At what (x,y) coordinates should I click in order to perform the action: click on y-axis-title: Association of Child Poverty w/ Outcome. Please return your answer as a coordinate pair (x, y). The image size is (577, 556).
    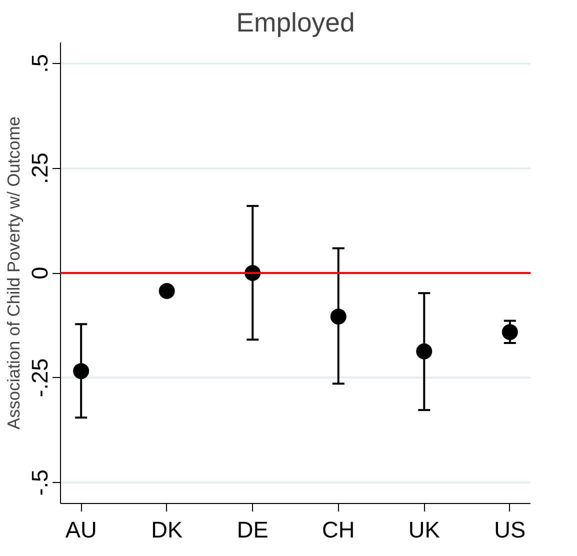
    Looking at the image, I should click on (14, 273).